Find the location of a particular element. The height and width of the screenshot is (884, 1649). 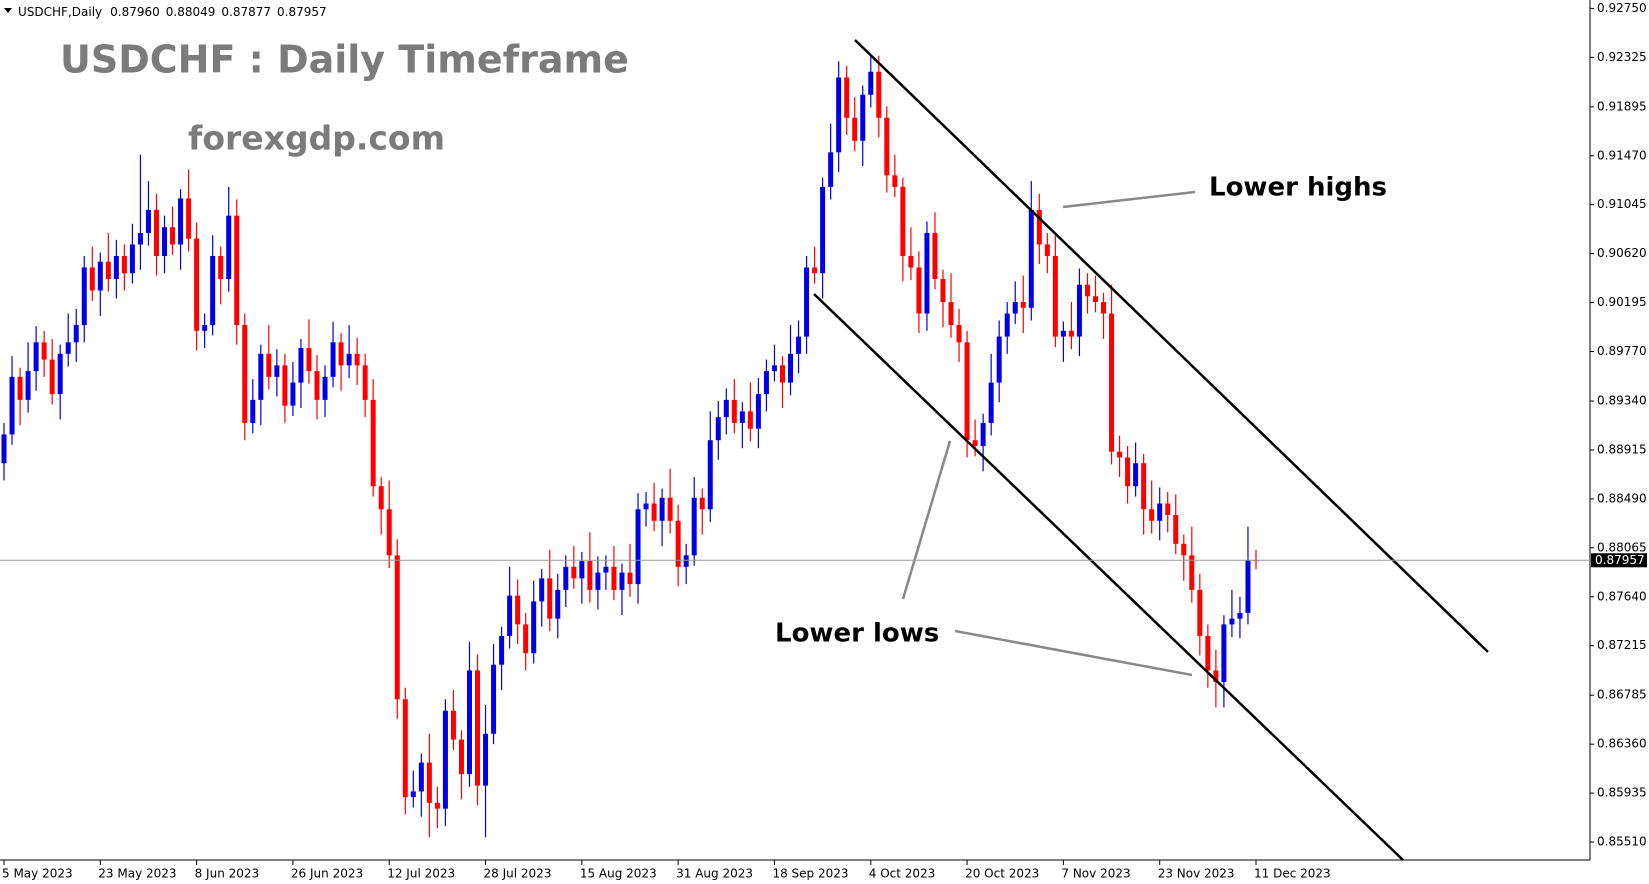

y-tick-label: 0.92750 is located at coordinates (1622, 8).